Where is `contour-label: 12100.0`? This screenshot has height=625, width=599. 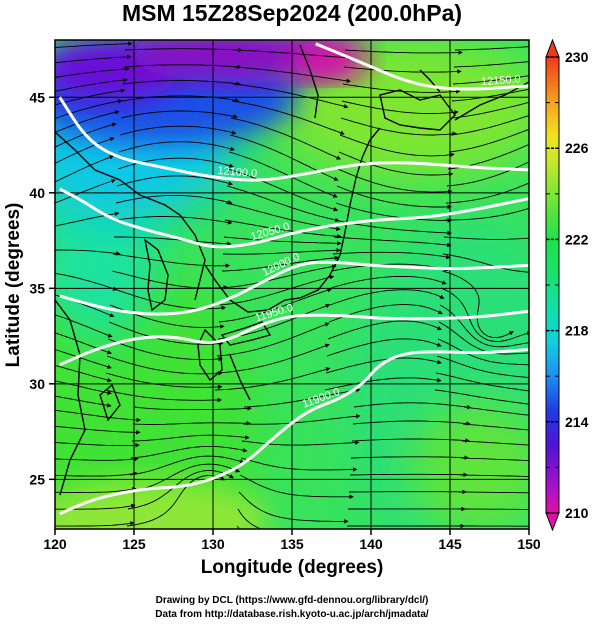
contour-label: 12100.0 is located at coordinates (237, 172).